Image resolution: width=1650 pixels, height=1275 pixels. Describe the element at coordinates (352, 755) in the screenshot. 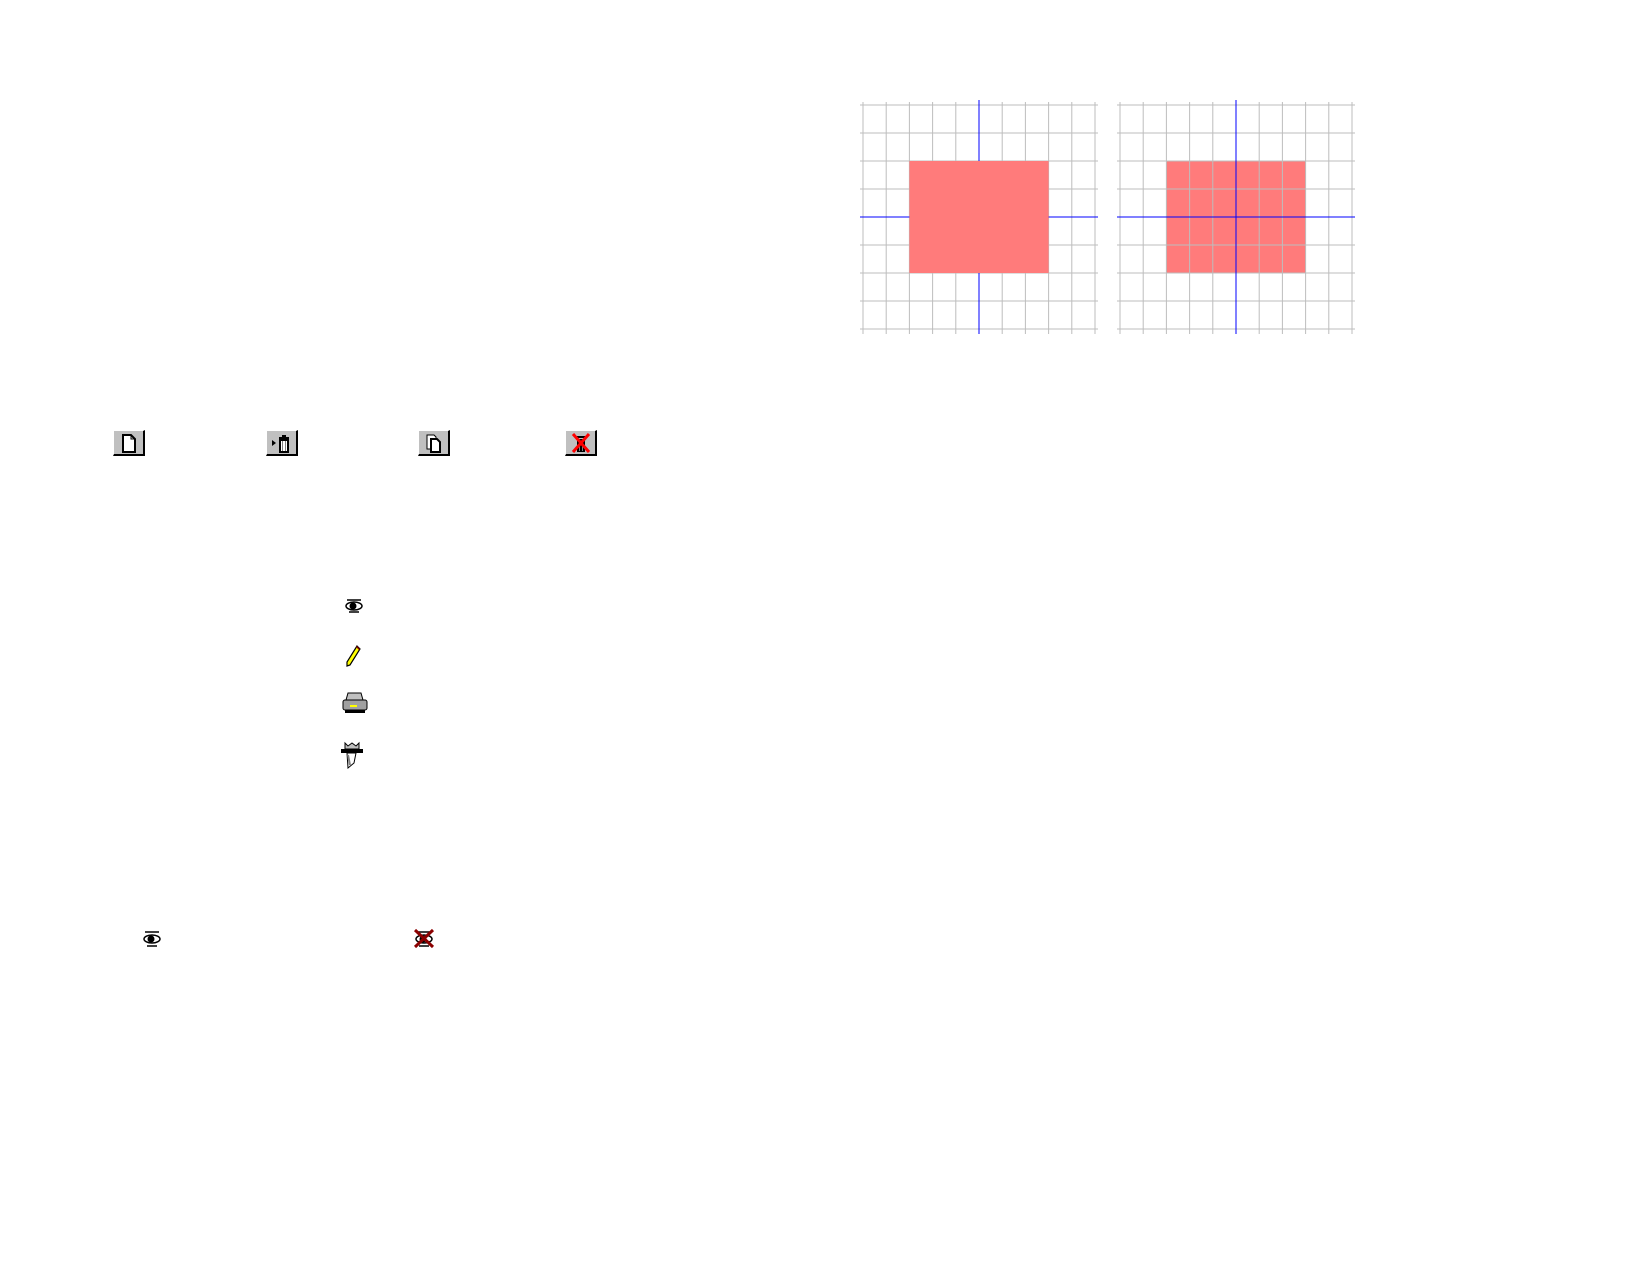

I see `stamp-icon` at that location.